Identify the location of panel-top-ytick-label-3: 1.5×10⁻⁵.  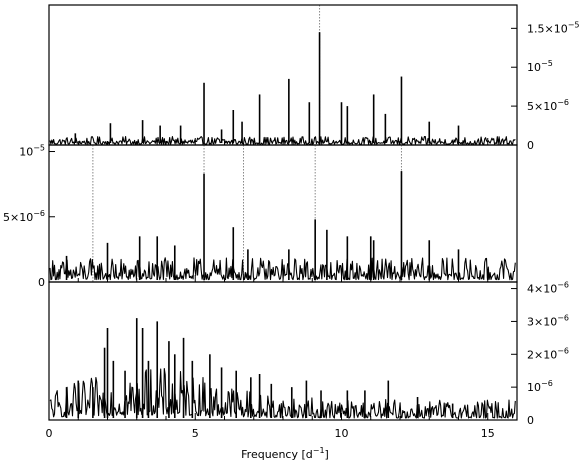
(553, 27).